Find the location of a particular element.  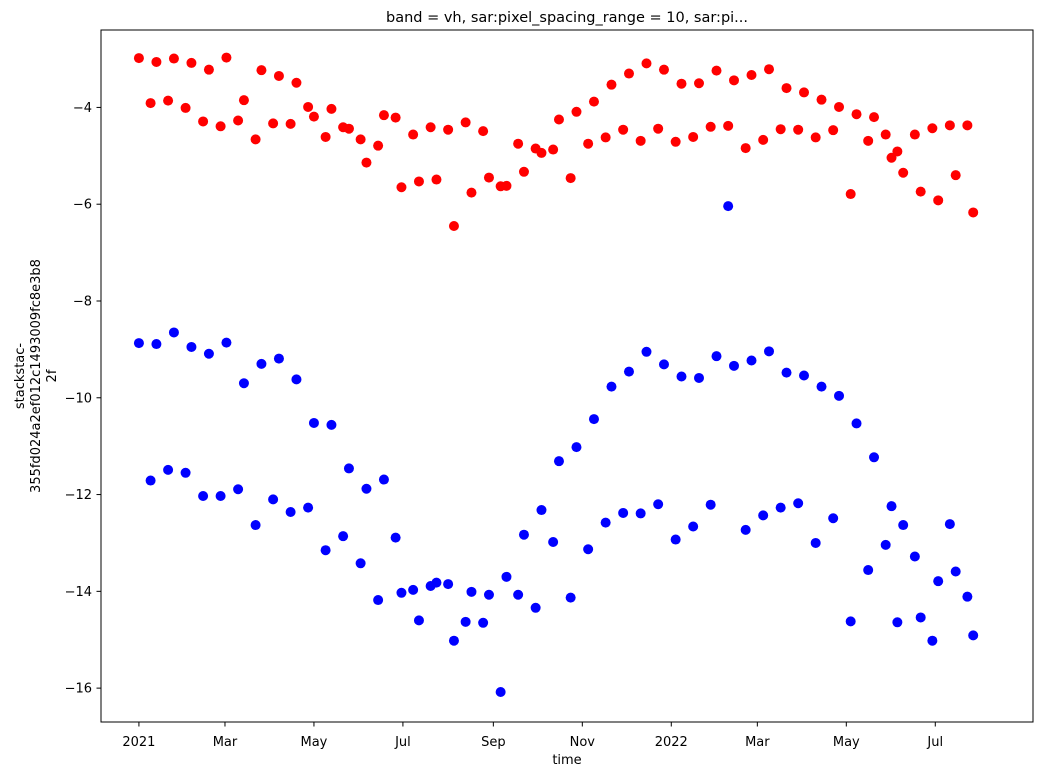

y-axis-label-line-1: 355fd024a2ef012c1493009fc8e3b8 is located at coordinates (36, 376).